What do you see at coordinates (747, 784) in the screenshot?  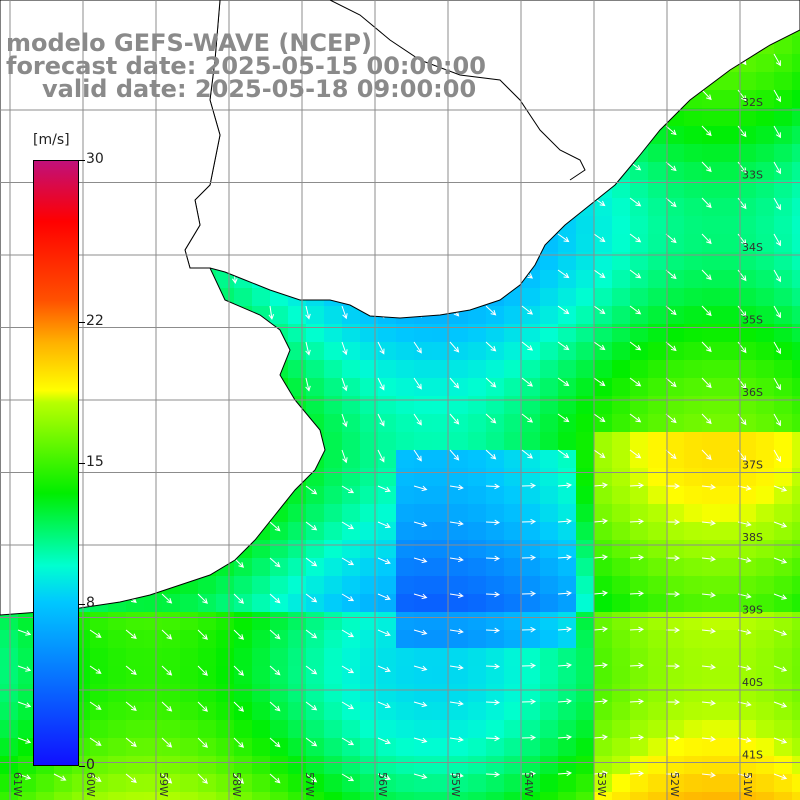 I see `longitude-label: 51W` at bounding box center [747, 784].